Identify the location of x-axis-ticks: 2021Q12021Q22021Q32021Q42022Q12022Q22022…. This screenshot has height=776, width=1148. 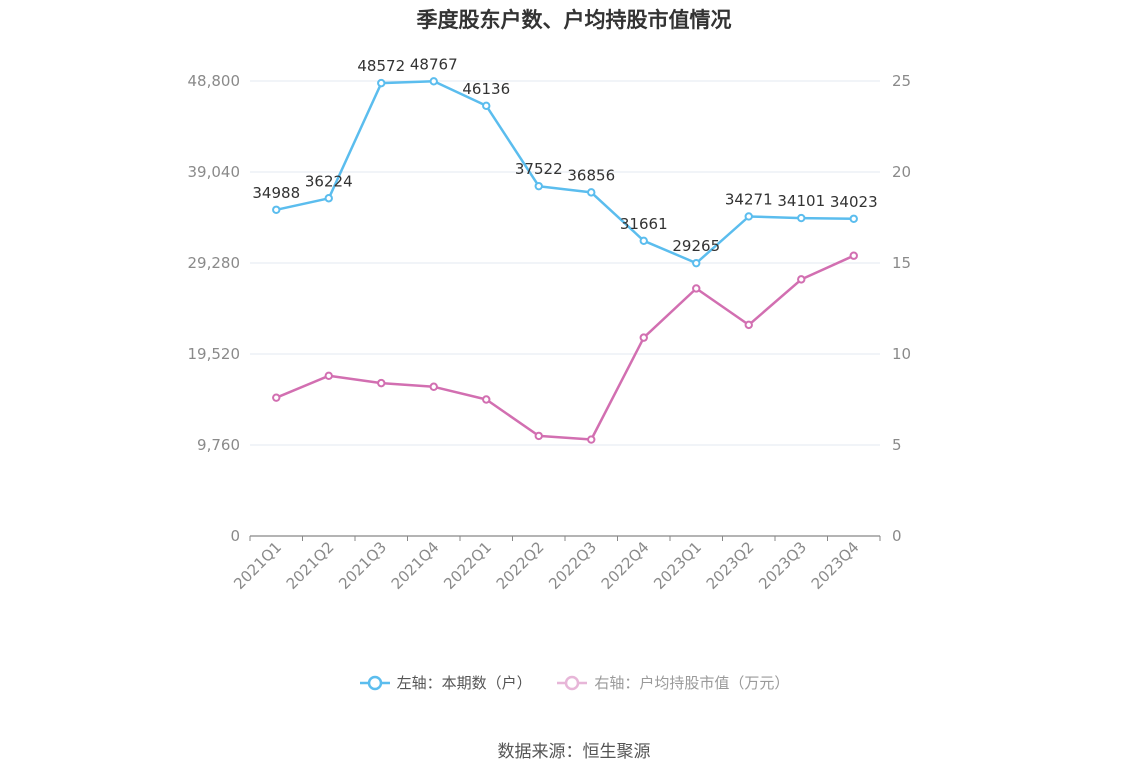
(546, 565).